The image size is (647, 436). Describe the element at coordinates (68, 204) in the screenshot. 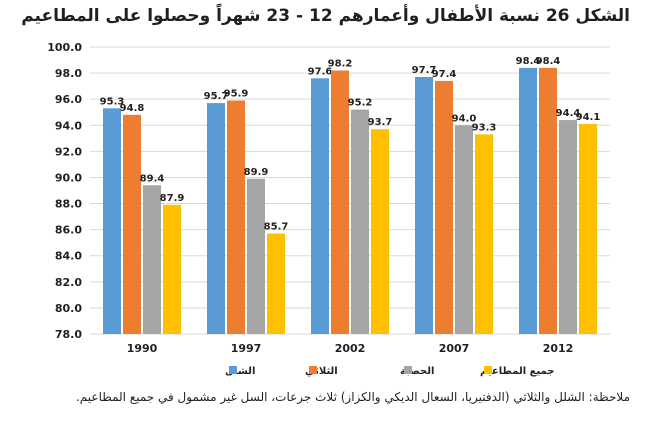

I see `y-tick-label: 88.0` at that location.